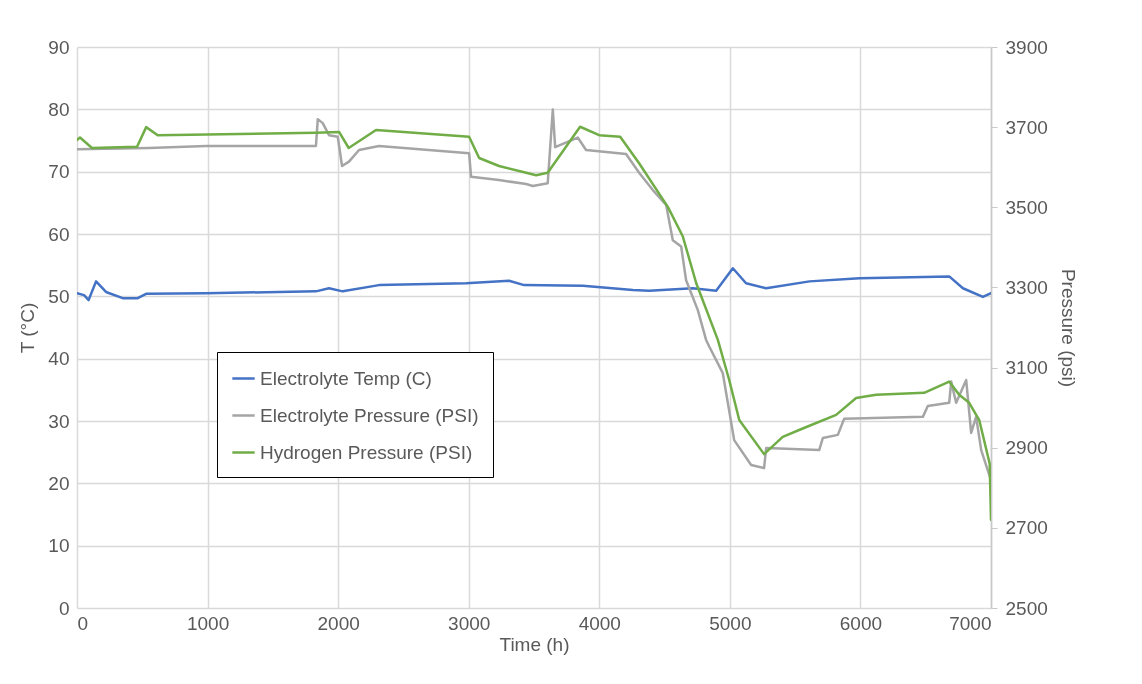  Describe the element at coordinates (28, 328) in the screenshot. I see `y-axis-title: T (°C)` at that location.